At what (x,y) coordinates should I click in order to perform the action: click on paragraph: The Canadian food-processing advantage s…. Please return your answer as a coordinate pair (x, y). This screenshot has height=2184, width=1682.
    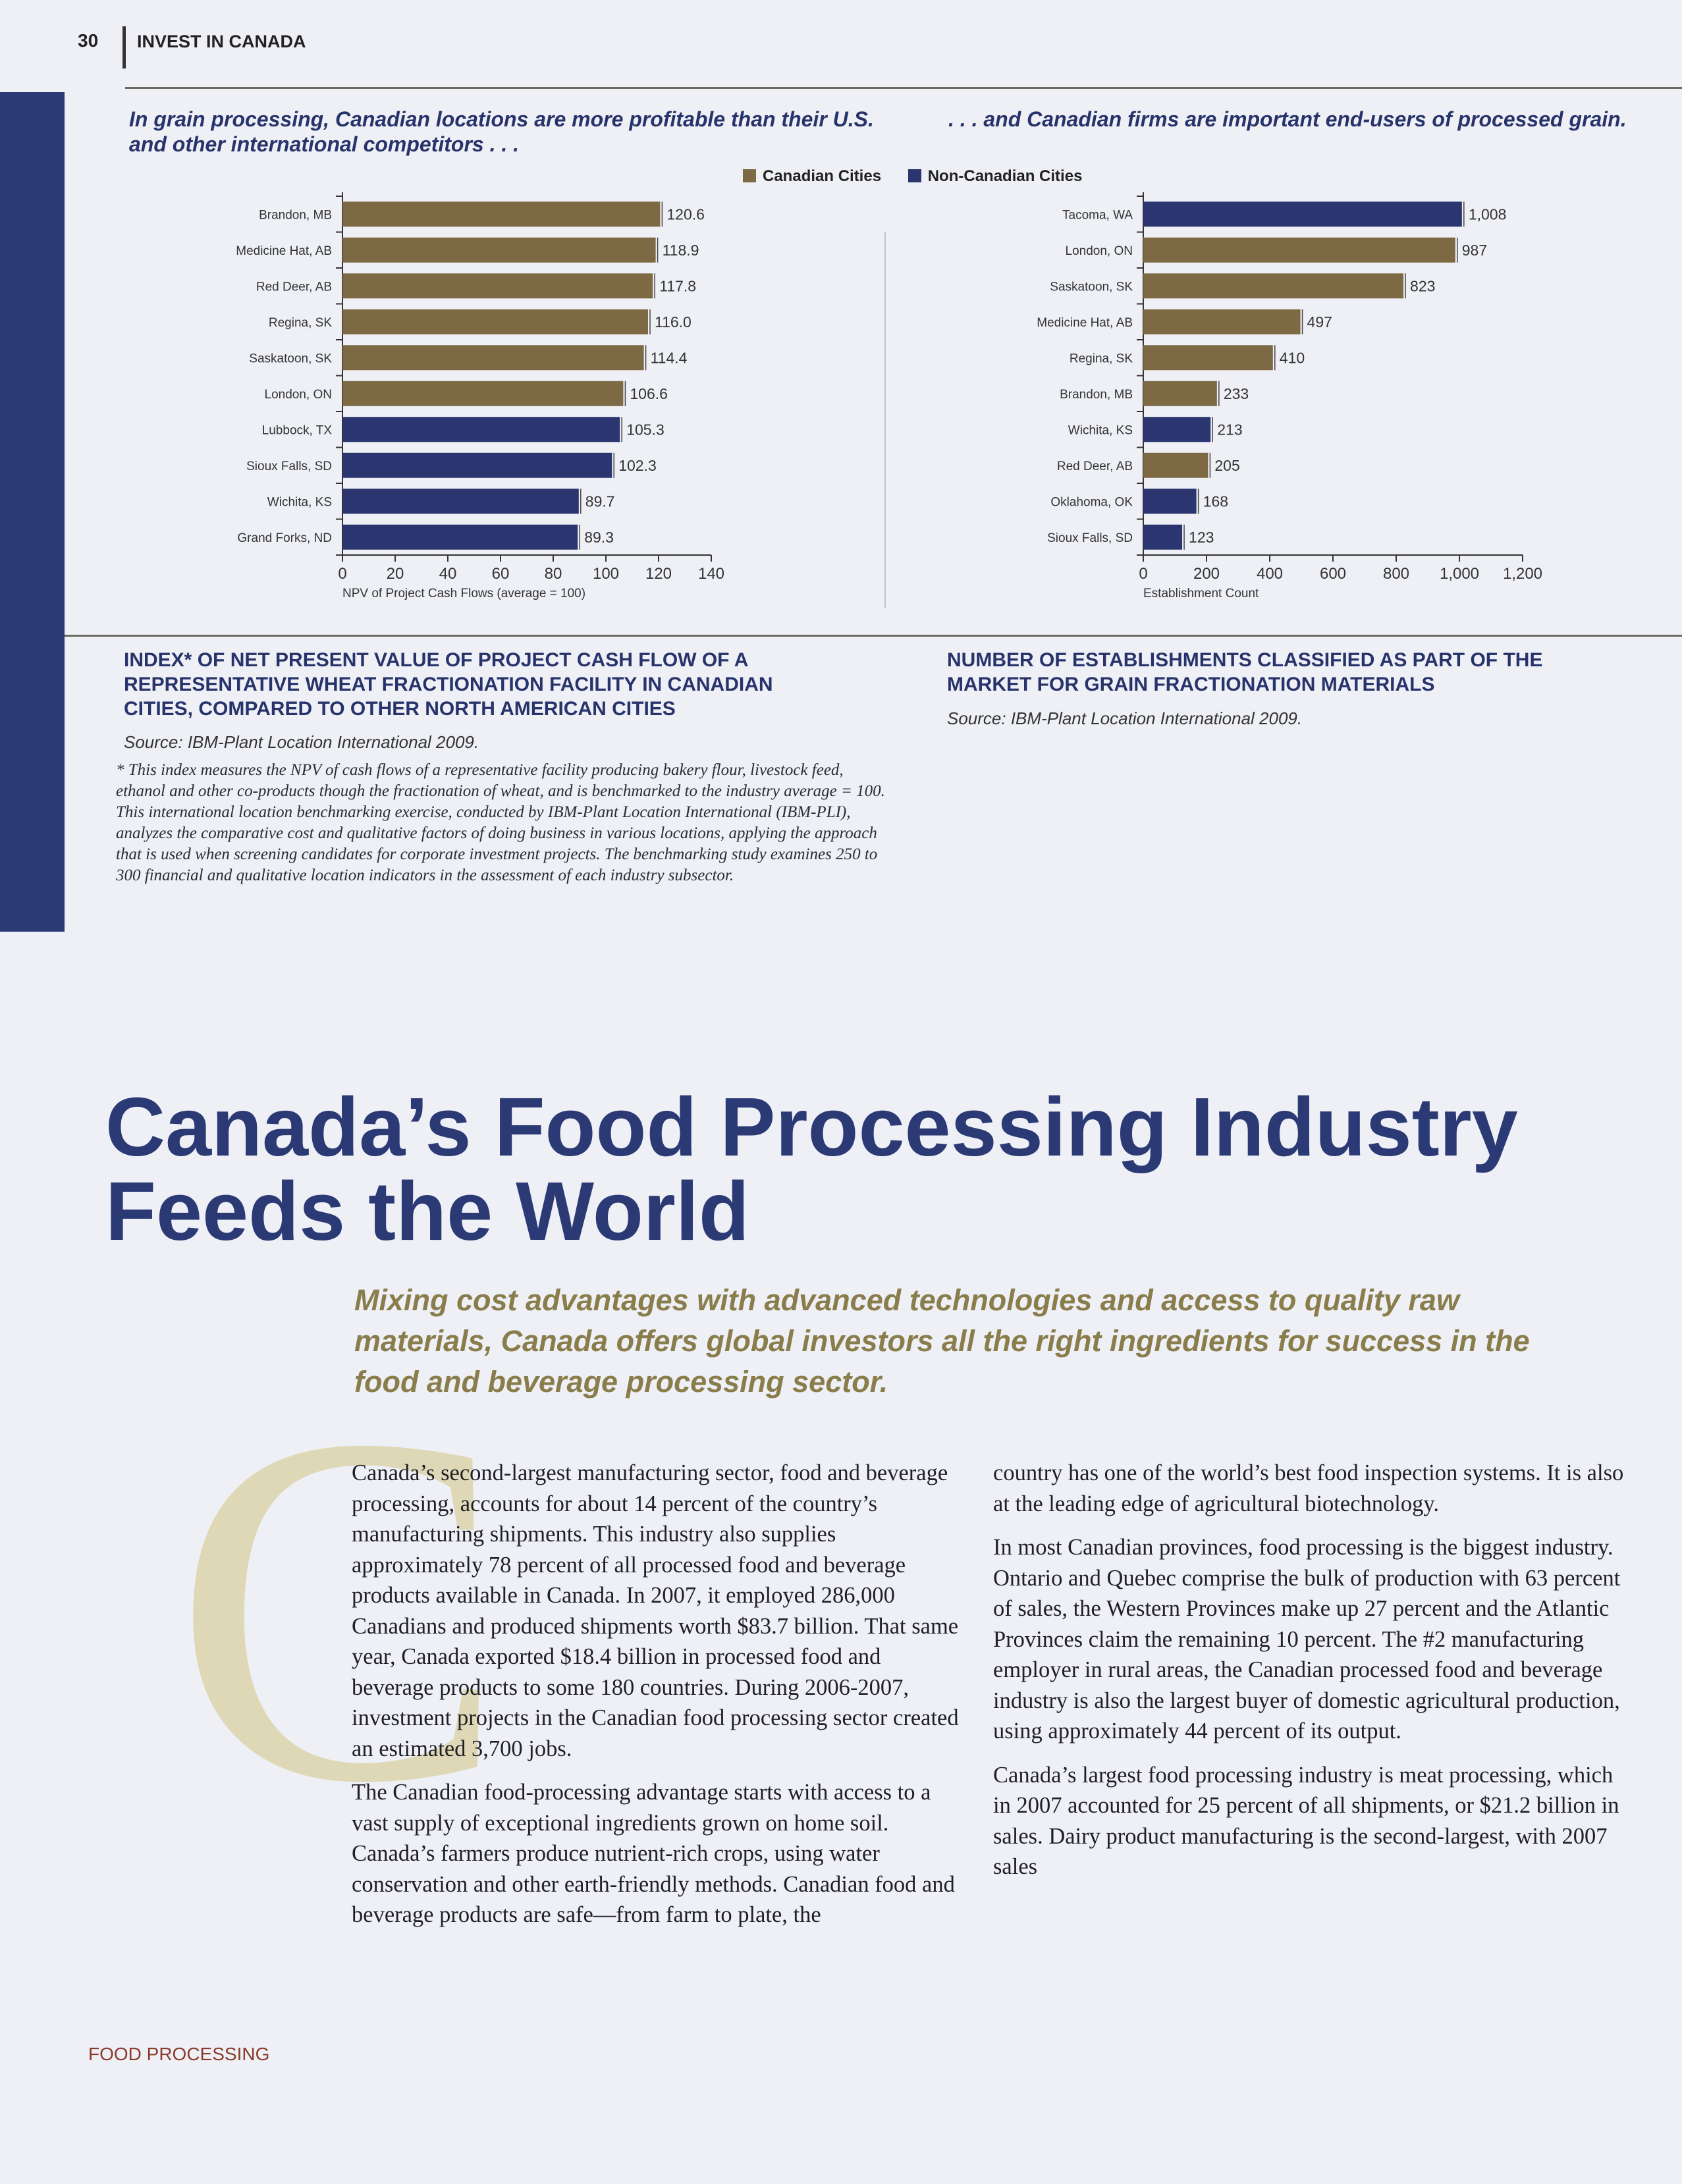
    Looking at the image, I should click on (653, 1853).